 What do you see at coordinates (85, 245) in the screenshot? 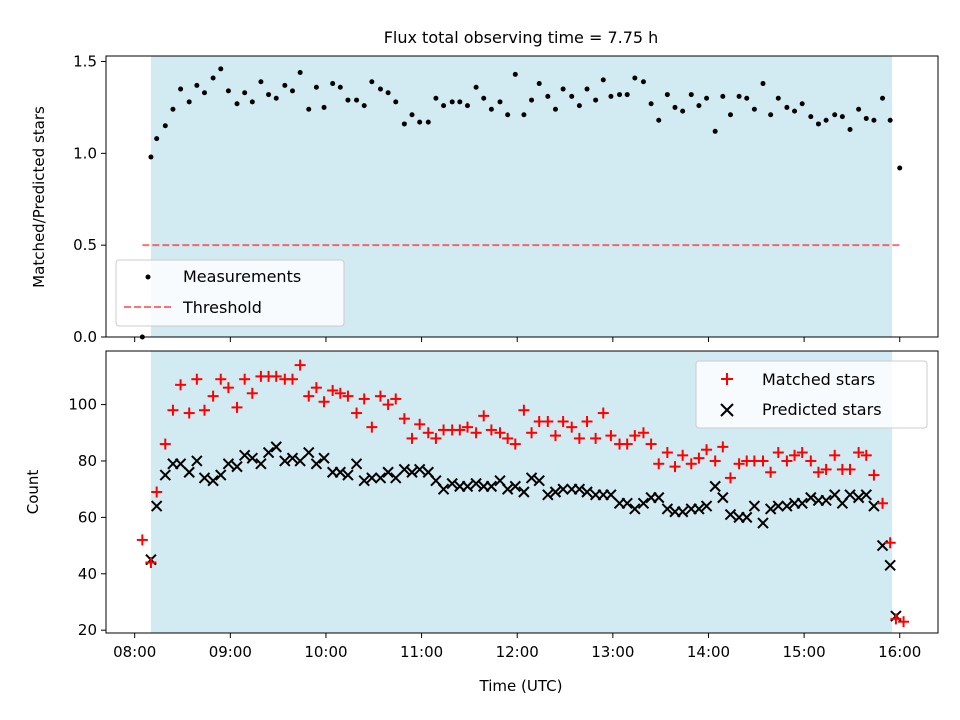
I see `top-ytick-label: 0.5` at bounding box center [85, 245].